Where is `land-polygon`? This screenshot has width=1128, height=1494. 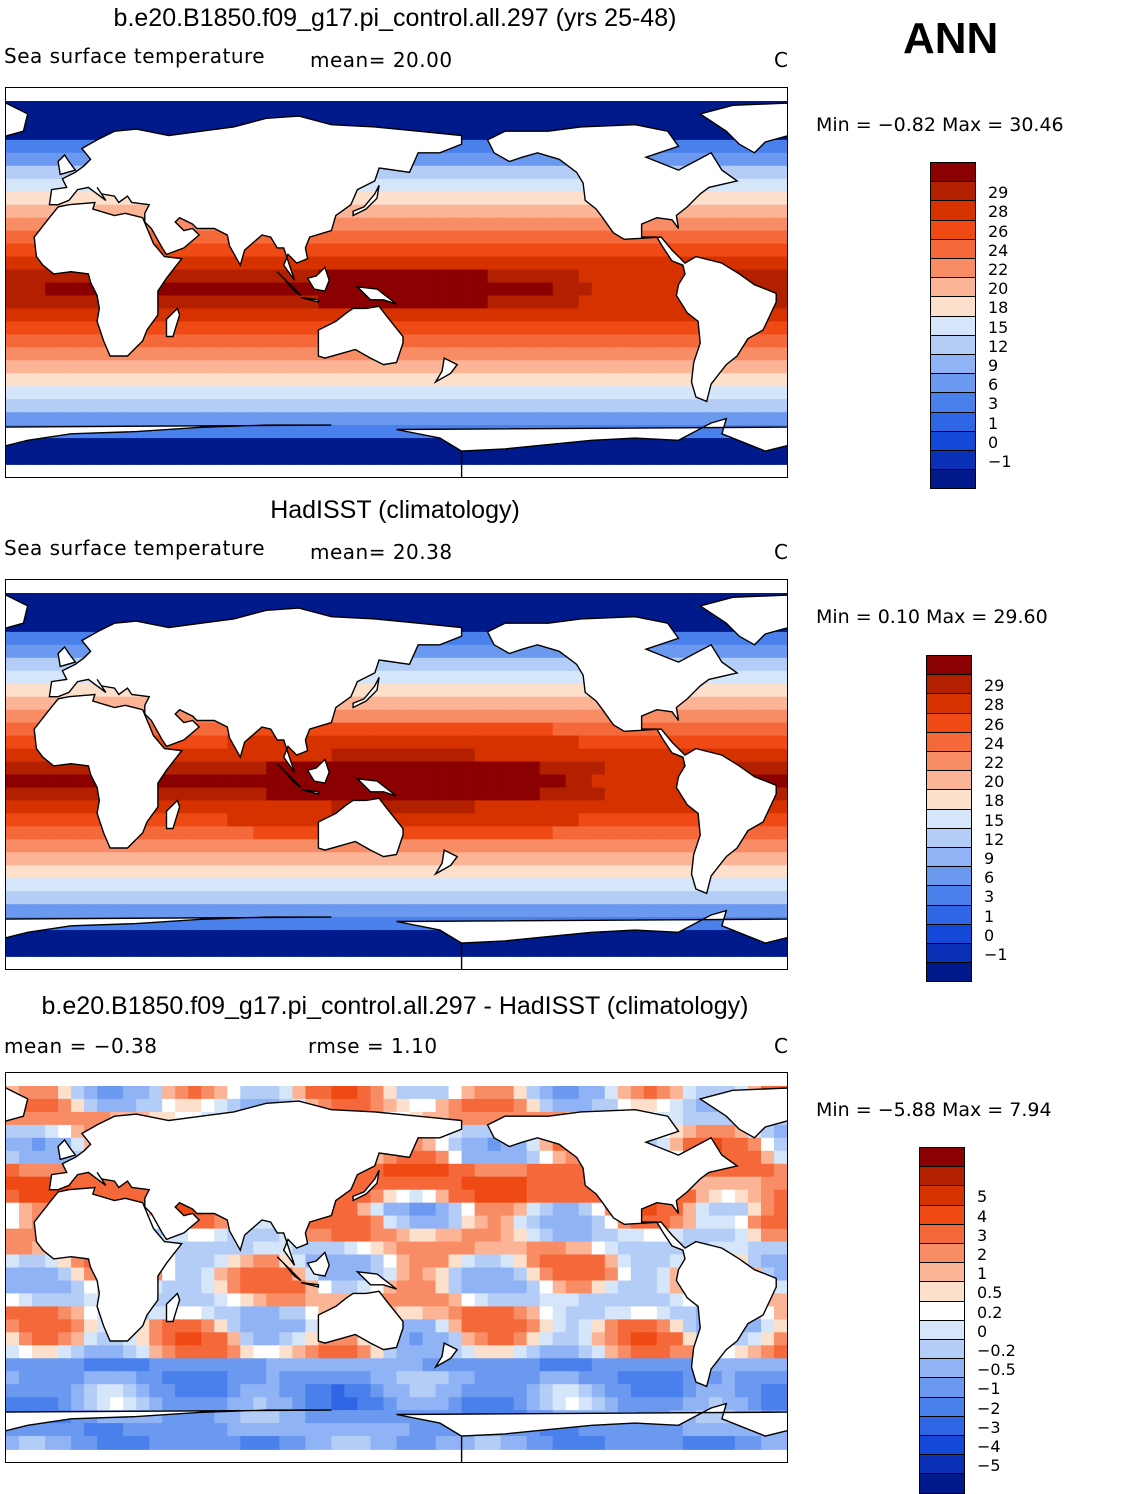 land-polygon is located at coordinates (742, 128).